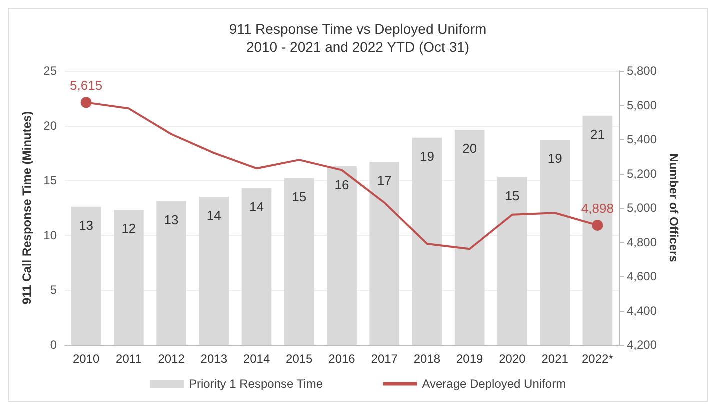 The height and width of the screenshot is (410, 718). What do you see at coordinates (384, 180) in the screenshot?
I see `data-label: 17` at bounding box center [384, 180].